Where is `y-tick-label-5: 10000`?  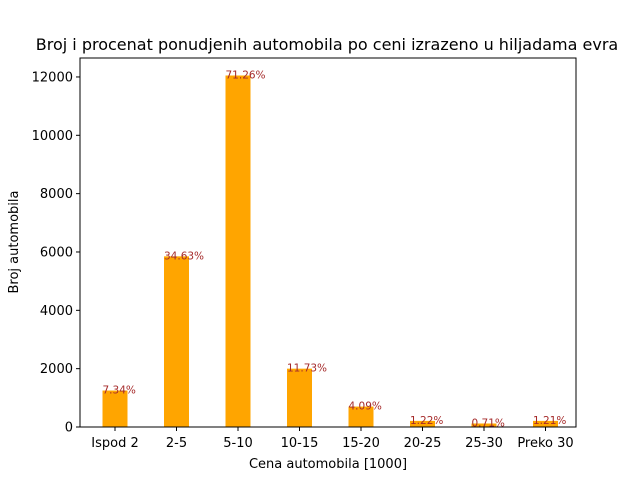 y-tick-label-5: 10000 is located at coordinates (52, 136).